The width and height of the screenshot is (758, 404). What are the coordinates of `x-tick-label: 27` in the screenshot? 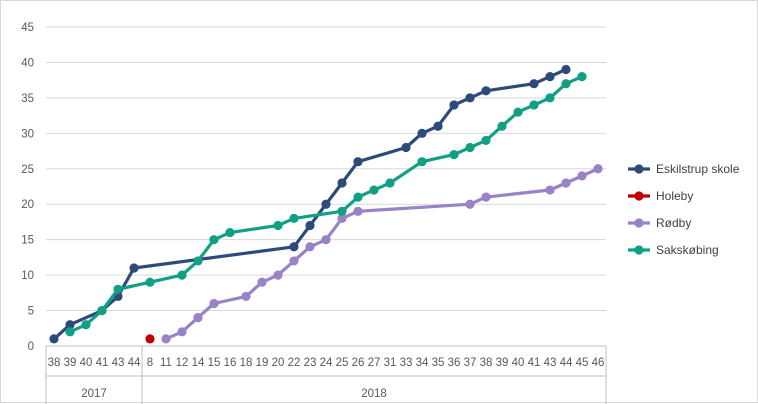 It's located at (374, 363).